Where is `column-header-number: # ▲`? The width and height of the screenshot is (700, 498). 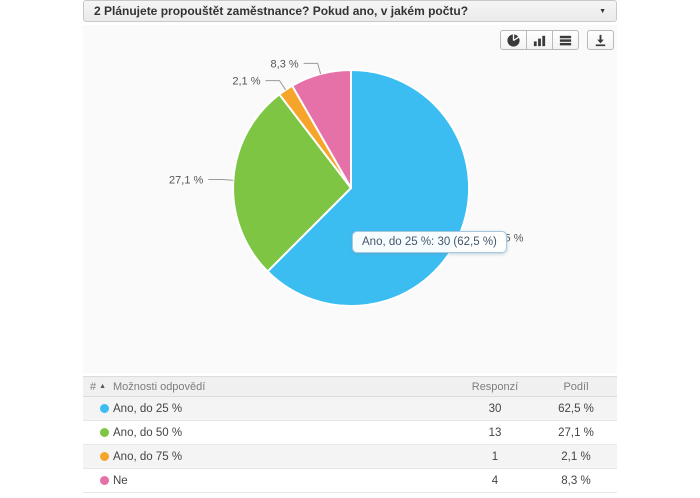
column-header-number: # ▲ is located at coordinates (98, 386).